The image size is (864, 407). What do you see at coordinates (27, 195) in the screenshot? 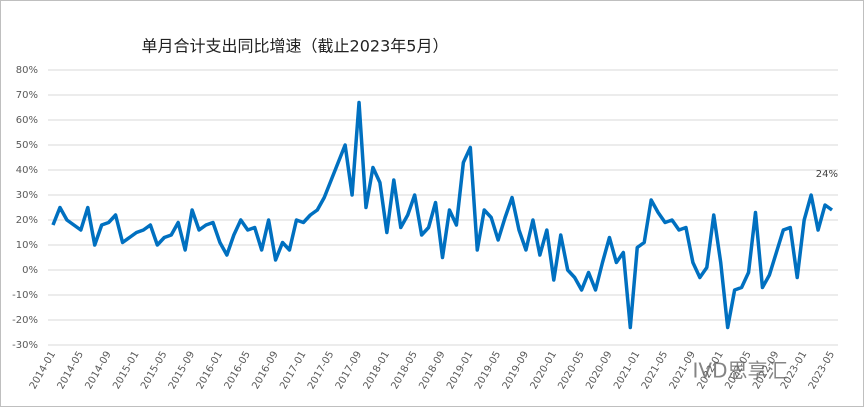
I see `y-tick-label: 30%` at bounding box center [27, 195].